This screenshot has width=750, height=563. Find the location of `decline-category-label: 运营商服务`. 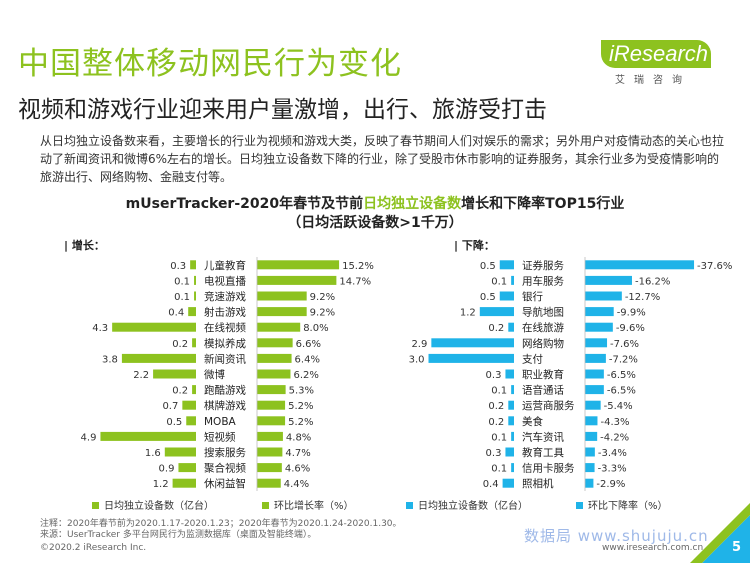

decline-category-label: 运营商服务 is located at coordinates (548, 405).